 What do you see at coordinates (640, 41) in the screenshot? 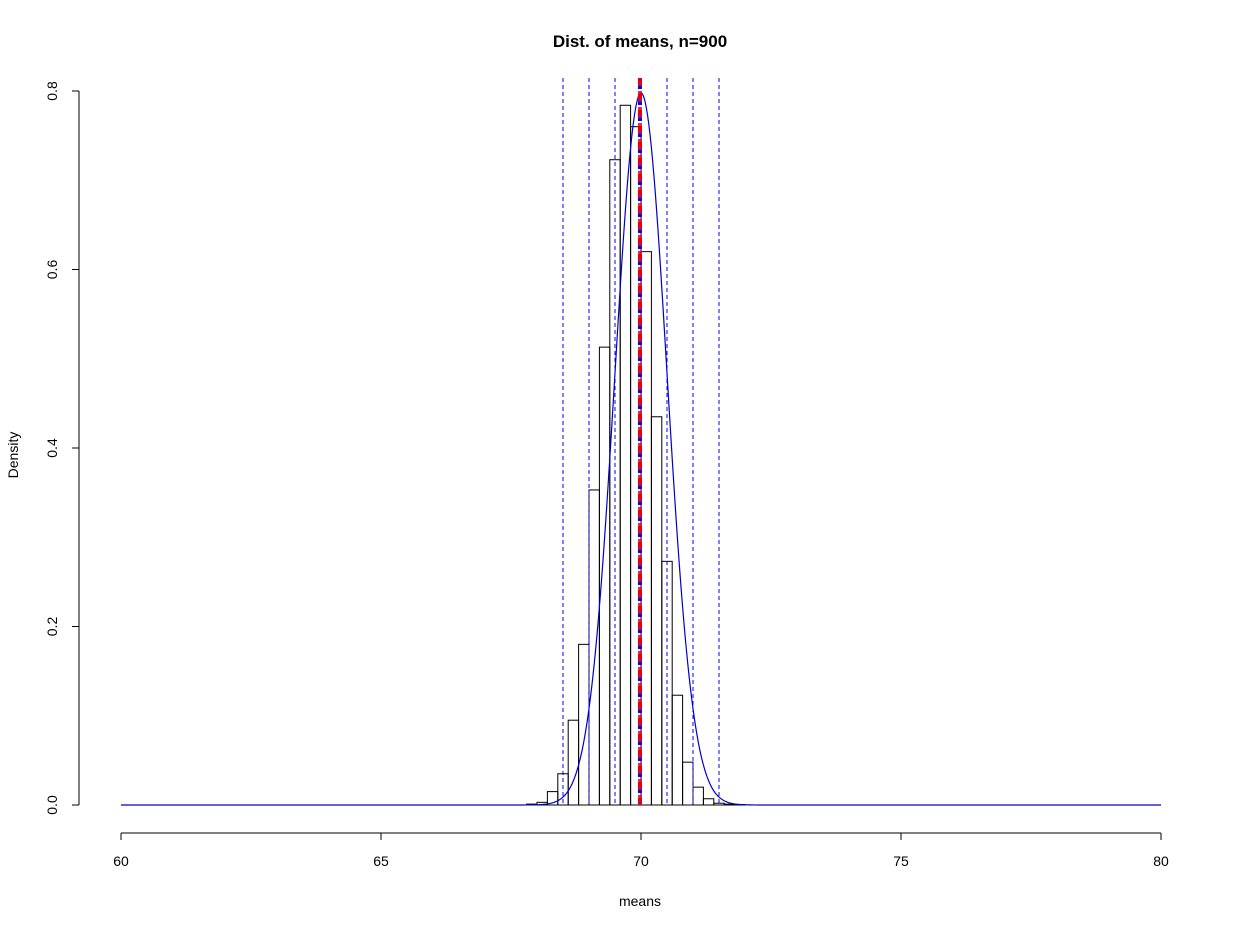
I see `chart-title: Dist. of means, n=900` at bounding box center [640, 41].